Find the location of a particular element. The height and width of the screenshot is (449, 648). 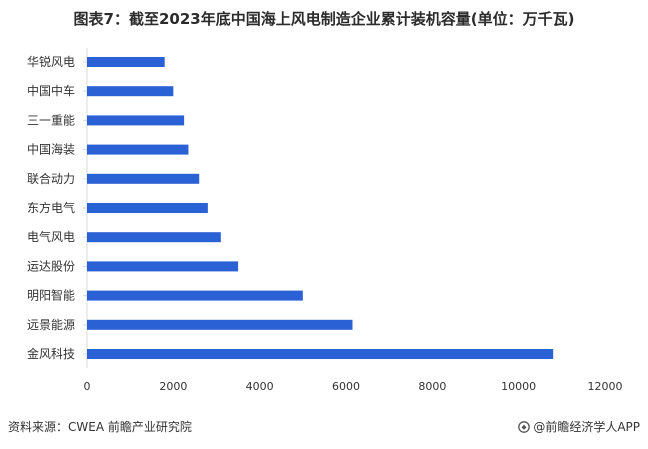

source-note: 资料来源：CWEA 前瞻产业研究院 is located at coordinates (100, 427).